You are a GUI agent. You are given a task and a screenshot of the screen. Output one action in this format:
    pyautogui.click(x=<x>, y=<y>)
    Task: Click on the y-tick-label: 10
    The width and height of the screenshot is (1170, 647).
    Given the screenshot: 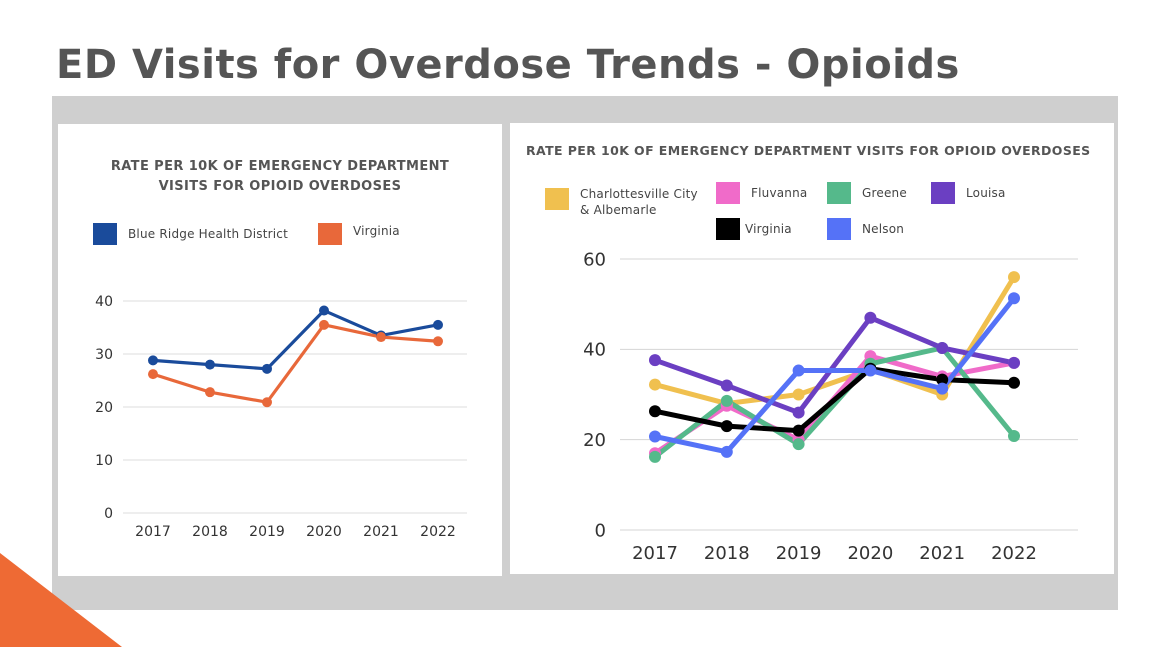 What is the action you would take?
    pyautogui.click(x=104, y=461)
    